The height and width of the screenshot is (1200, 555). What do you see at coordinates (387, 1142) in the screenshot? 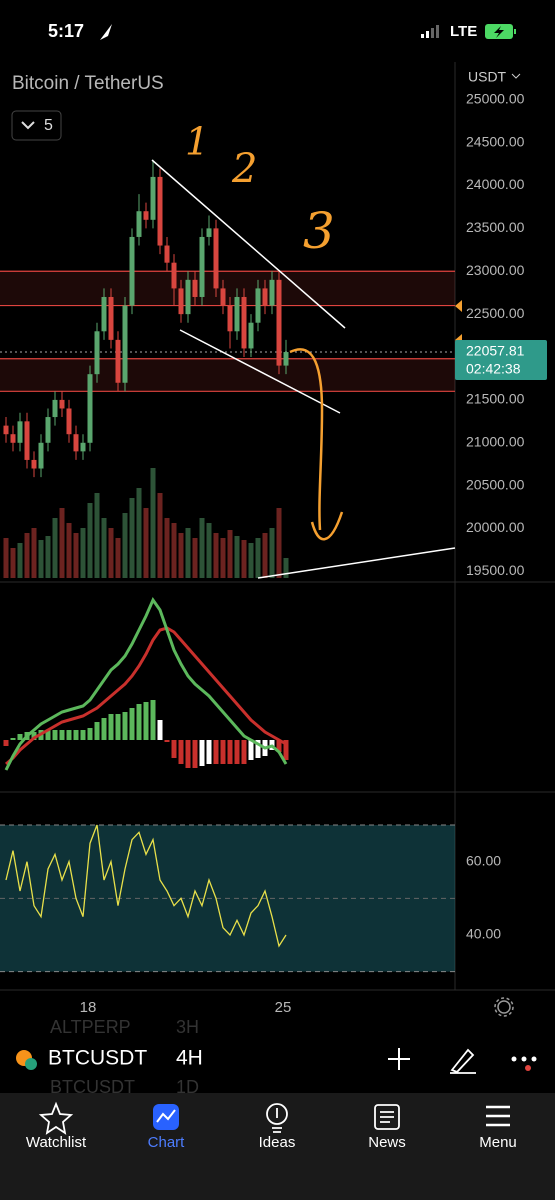
I see `tab-label: News` at bounding box center [387, 1142].